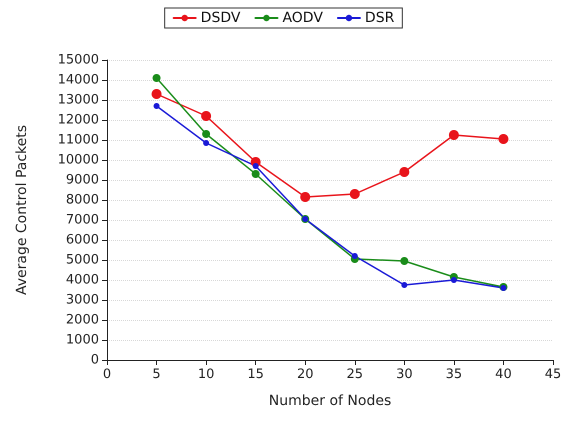  What do you see at coordinates (553, 374) in the screenshot?
I see `x-tick-label: 45` at bounding box center [553, 374].